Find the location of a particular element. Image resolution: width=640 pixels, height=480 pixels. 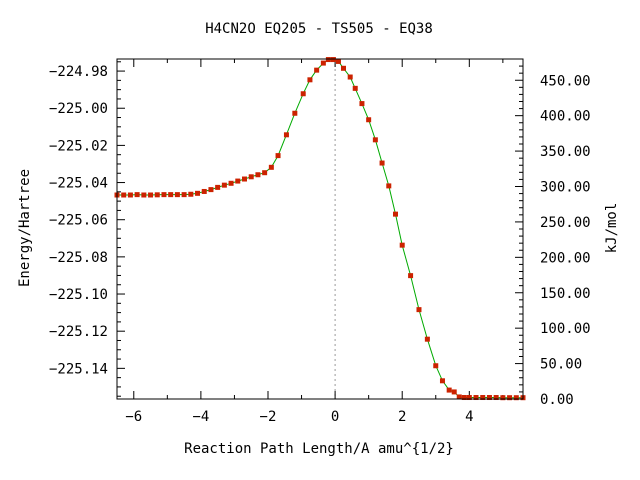

y2-axis-label: kJ/mol is located at coordinates (612, 228).